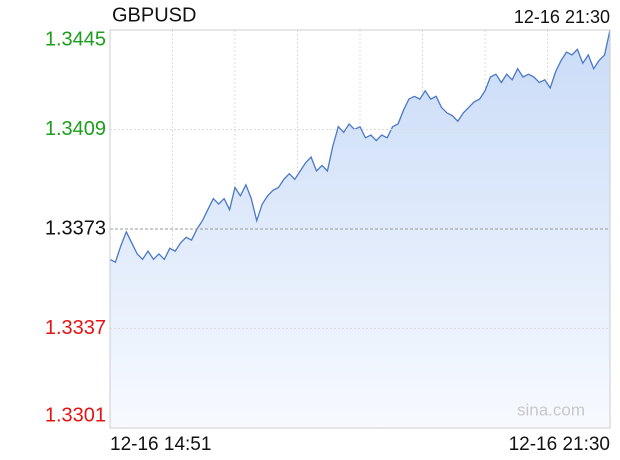 The width and height of the screenshot is (620, 460). Describe the element at coordinates (559, 444) in the screenshot. I see `x-end-label: 12-16 21:30` at that location.